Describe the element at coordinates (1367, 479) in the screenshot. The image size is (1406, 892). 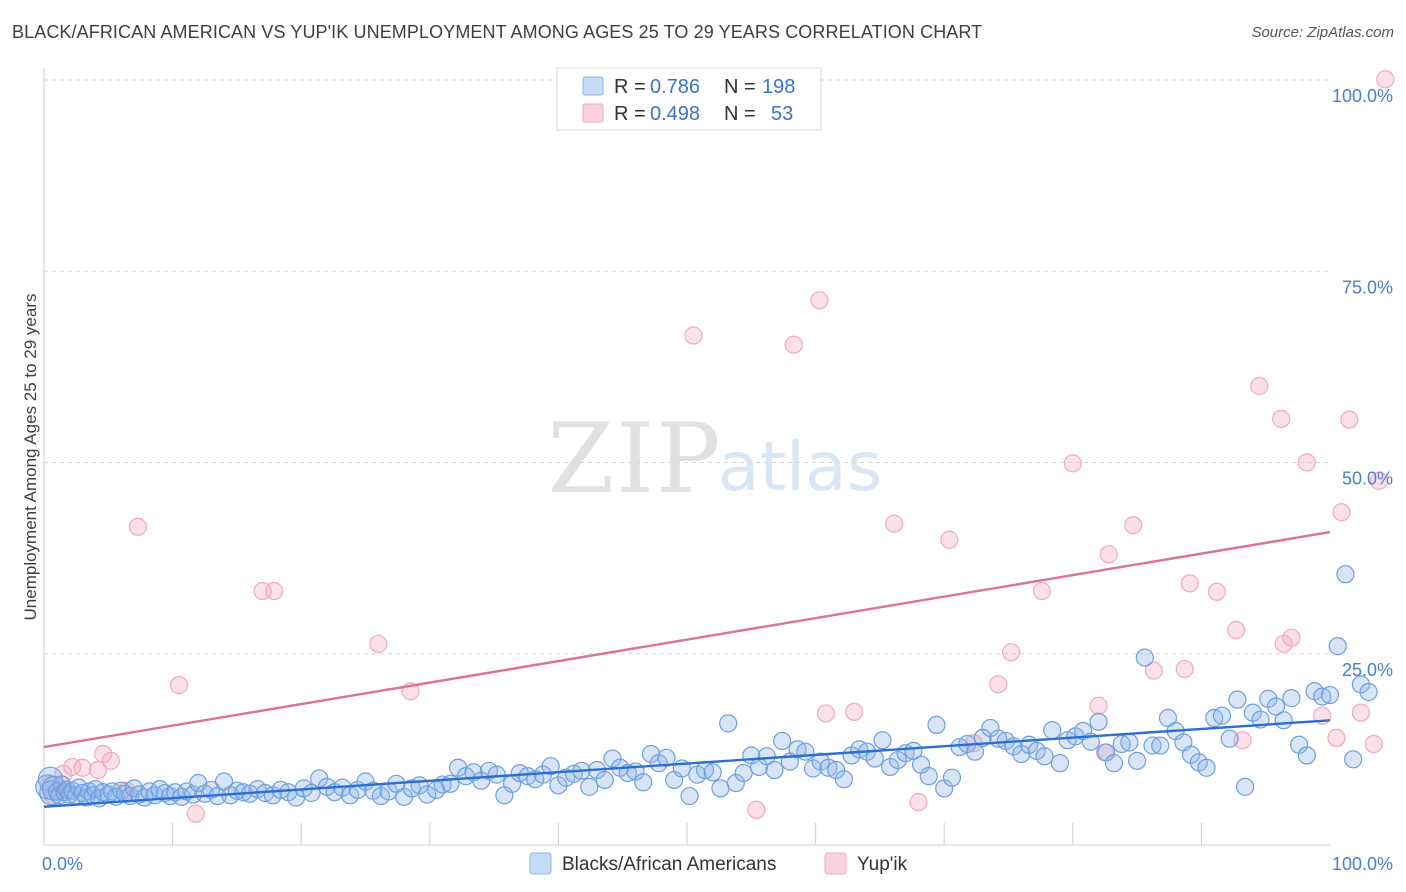
I see `y-tick-label-1: 50.0%` at that location.